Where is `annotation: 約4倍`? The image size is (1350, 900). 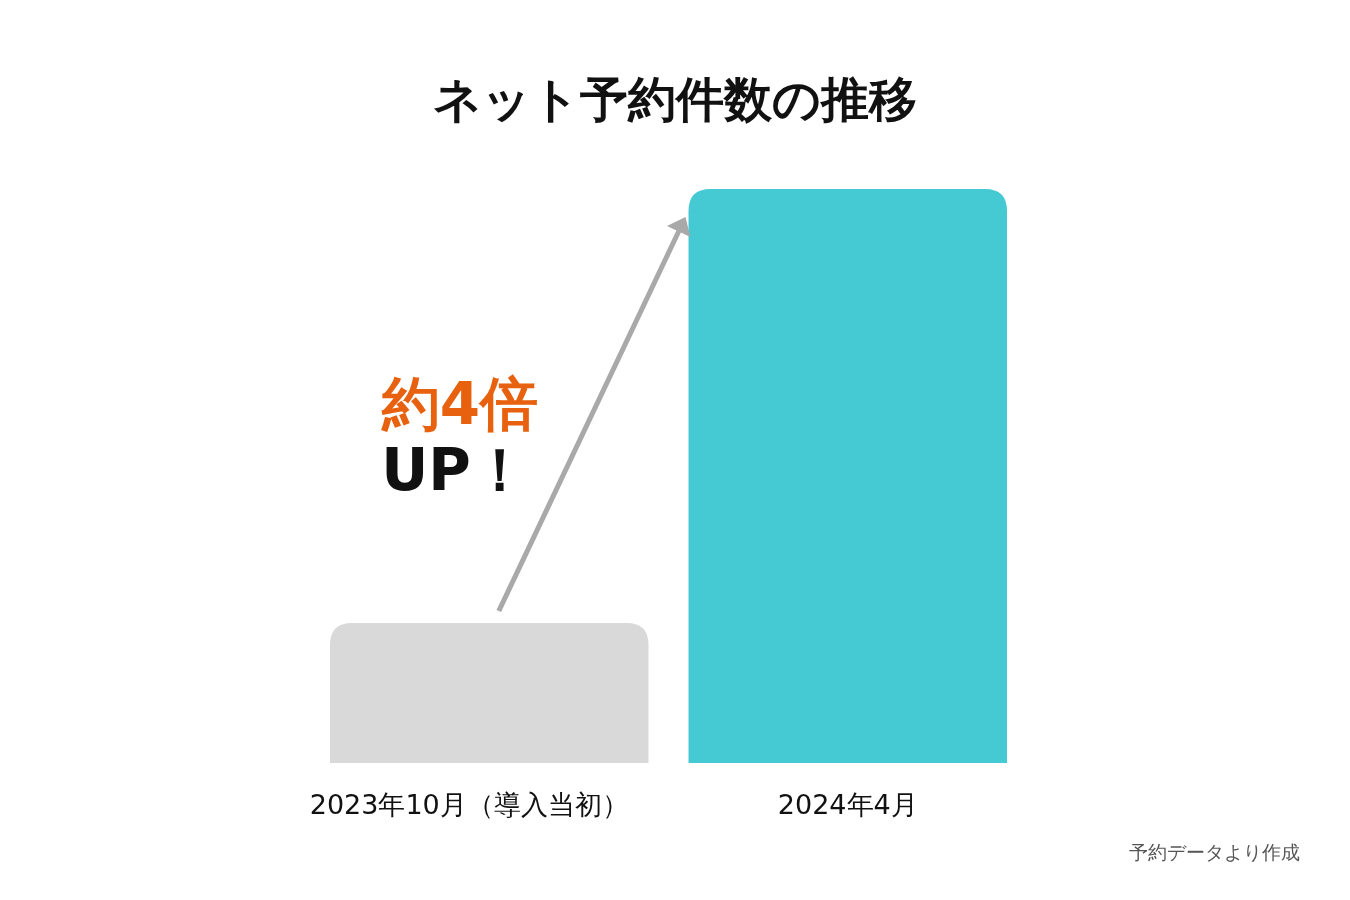
annotation: 約4倍 is located at coordinates (459, 404).